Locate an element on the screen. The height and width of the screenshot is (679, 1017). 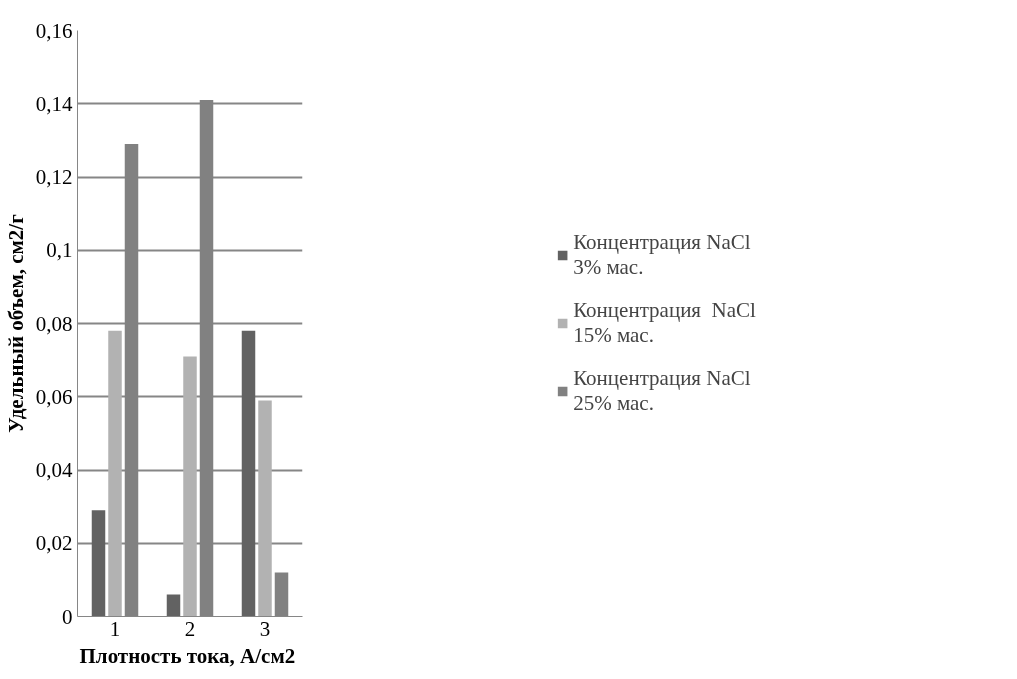
legend-label: Концентрация NaCl 25% мас. is located at coordinates (662, 391).